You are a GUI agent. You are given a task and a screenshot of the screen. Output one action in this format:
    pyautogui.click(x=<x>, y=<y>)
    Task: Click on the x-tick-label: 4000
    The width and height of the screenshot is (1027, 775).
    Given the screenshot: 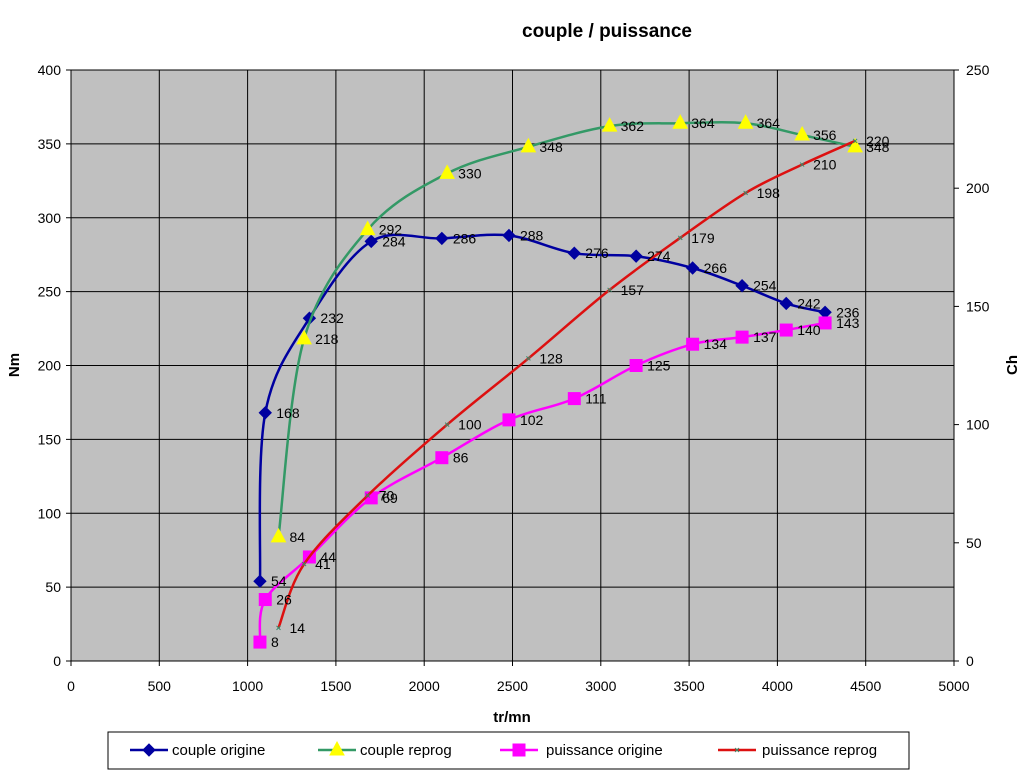 What is the action you would take?
    pyautogui.click(x=777, y=686)
    